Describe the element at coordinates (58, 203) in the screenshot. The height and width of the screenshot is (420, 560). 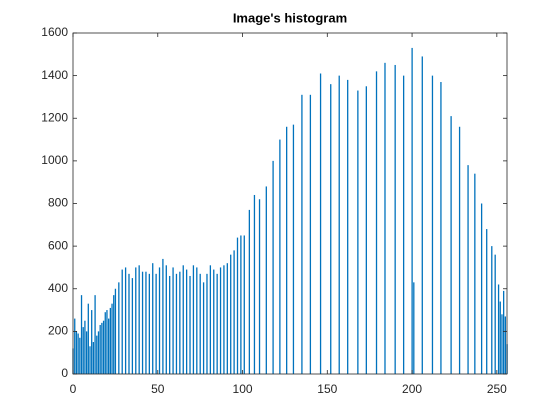
I see `y-tick-label: 800` at that location.